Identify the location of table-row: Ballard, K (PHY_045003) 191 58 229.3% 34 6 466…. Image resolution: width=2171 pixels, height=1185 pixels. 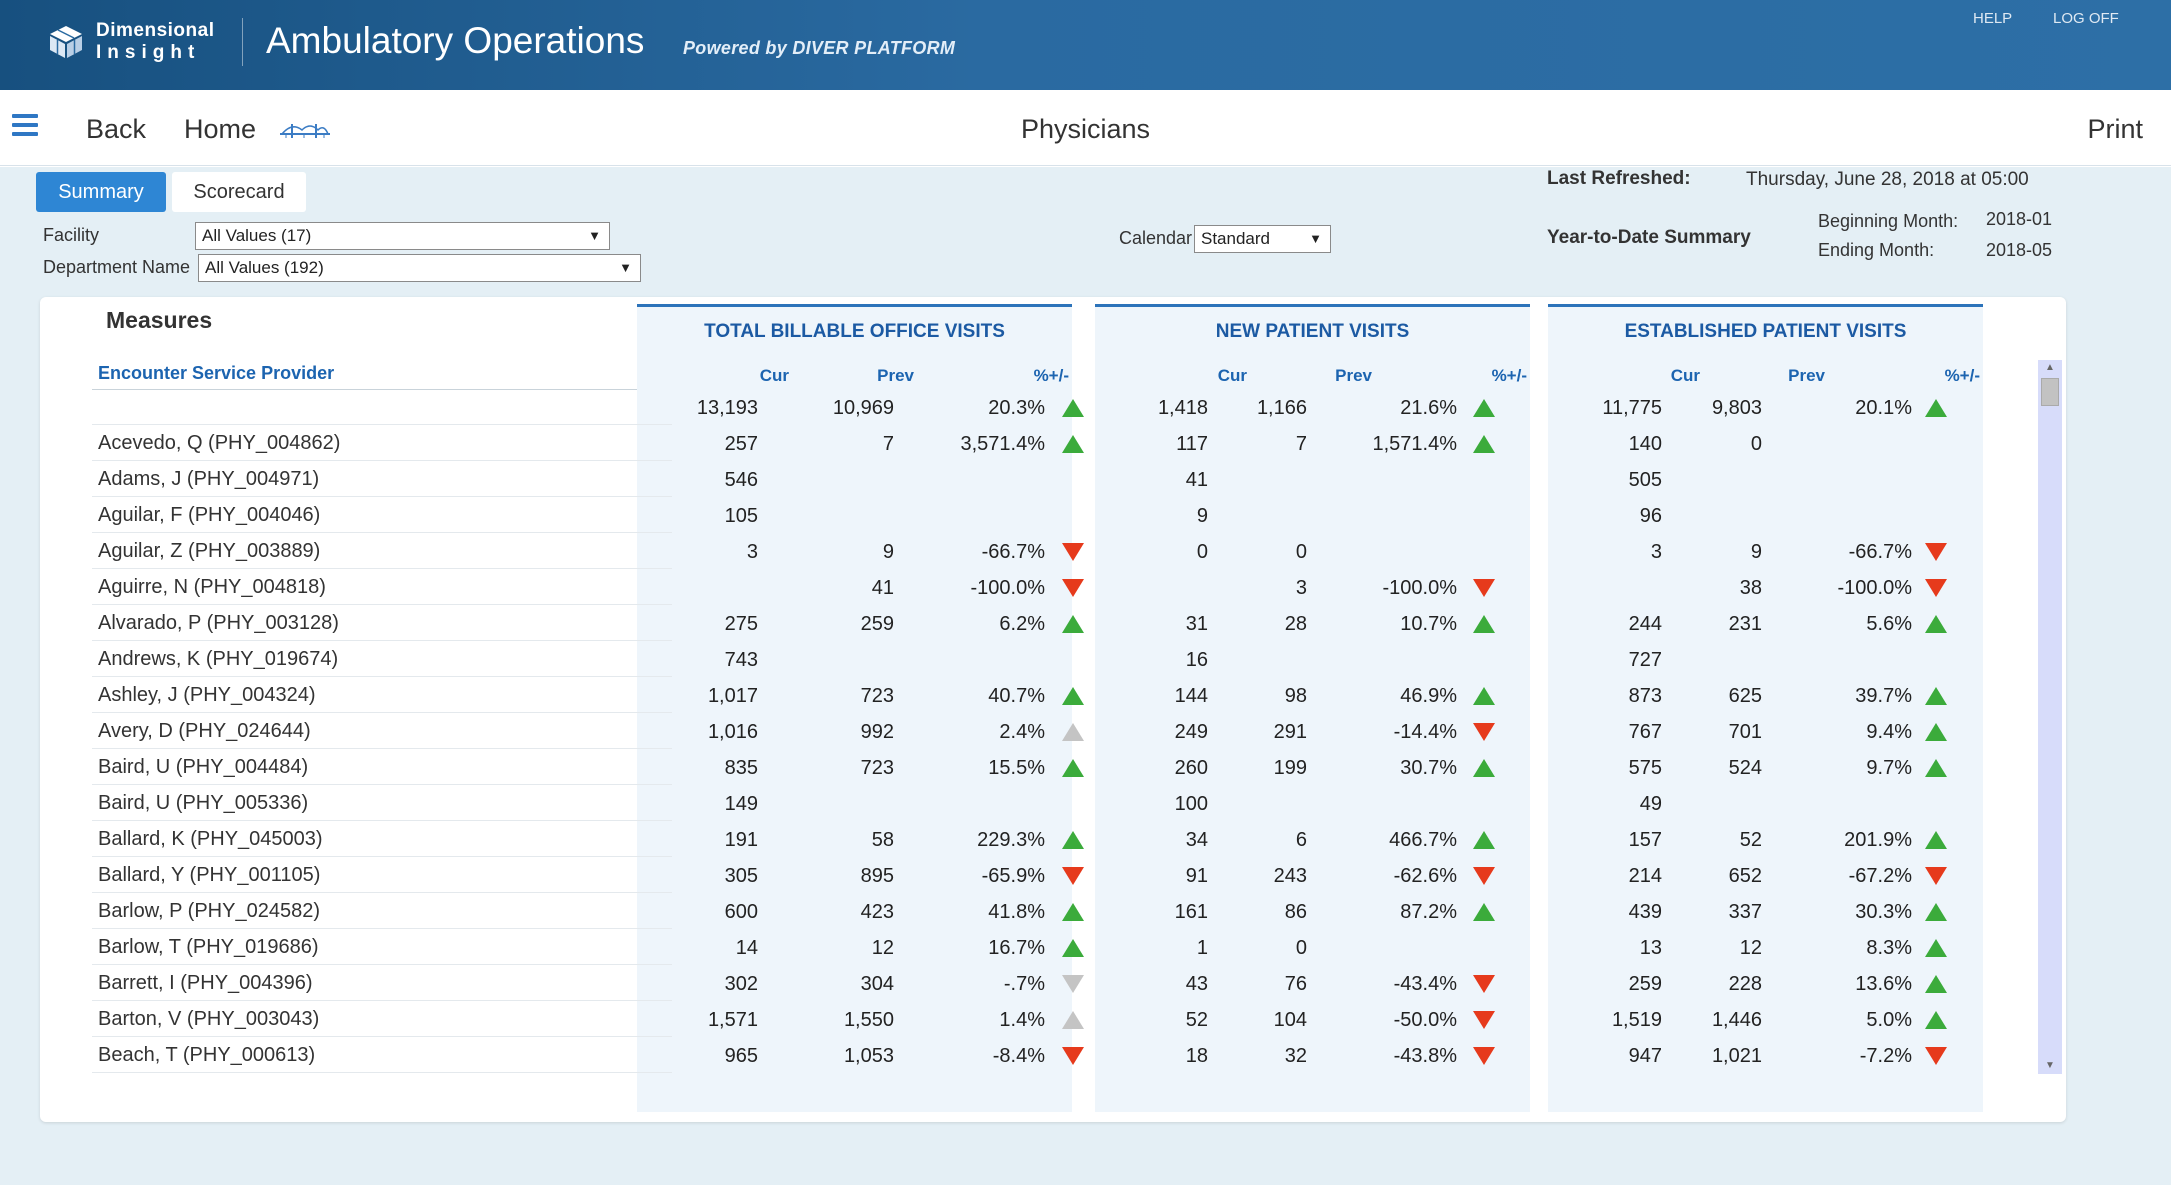
(1053, 839).